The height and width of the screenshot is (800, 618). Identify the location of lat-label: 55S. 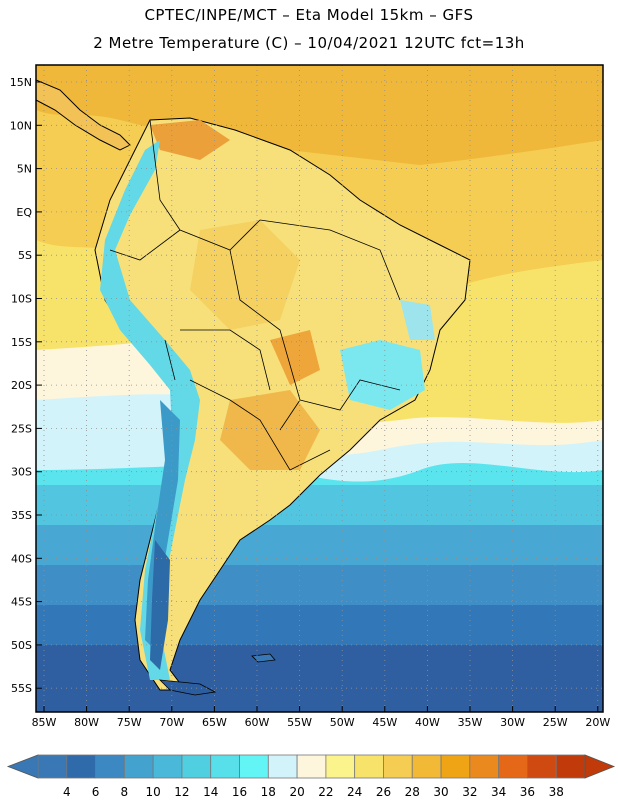
(21, 688).